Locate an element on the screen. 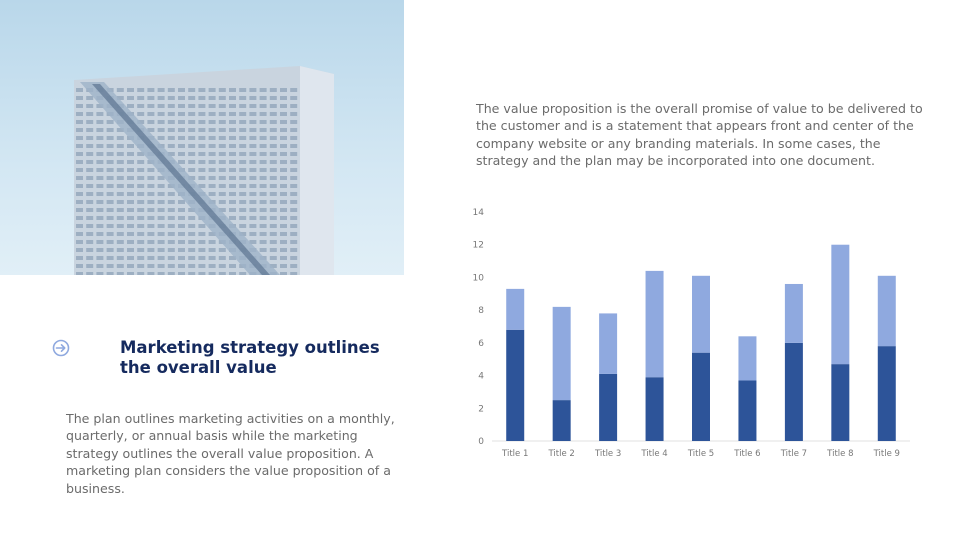  x-tick-label: Title 1 is located at coordinates (514, 454).